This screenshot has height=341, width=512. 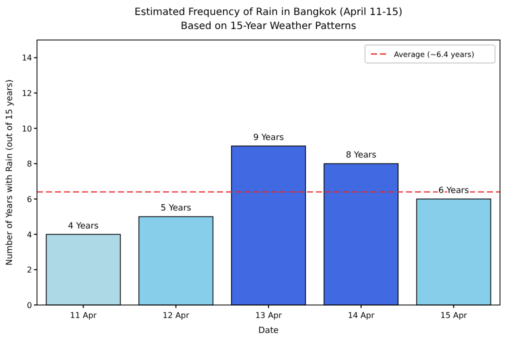 I want to click on y-axis-title: Number of Years with Rain (out of 15 years), so click(x=10, y=172).